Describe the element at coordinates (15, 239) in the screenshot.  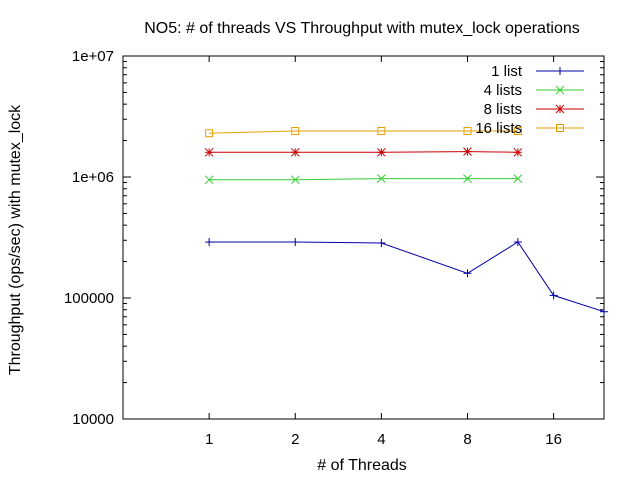
I see `y-axis-label: Throughput (ops/sec) with mutex_lock` at that location.